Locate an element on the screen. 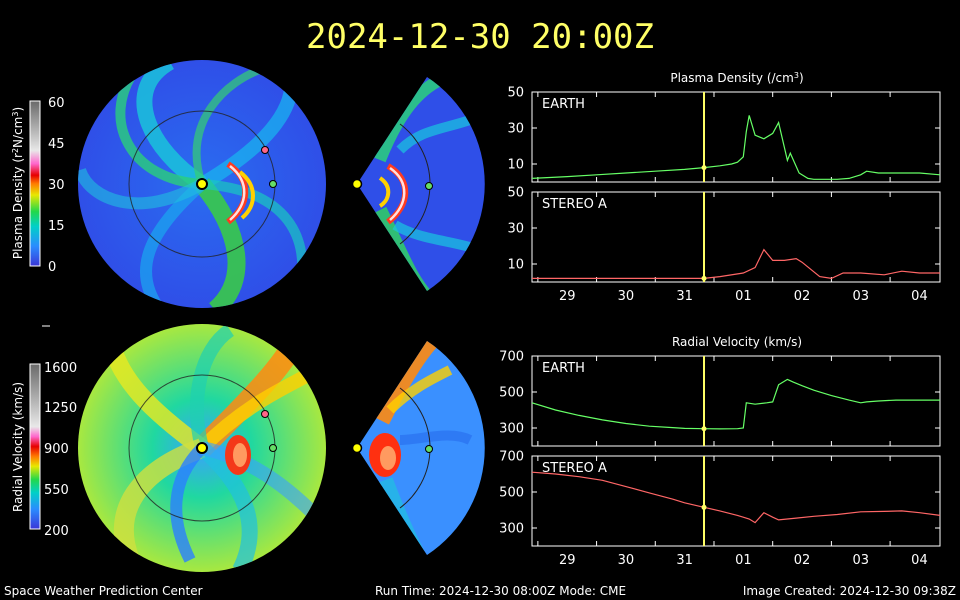 This screenshot has height=600, width=960. chart-panel-earth: 700 500 300 EARTH is located at coordinates (720, 398).